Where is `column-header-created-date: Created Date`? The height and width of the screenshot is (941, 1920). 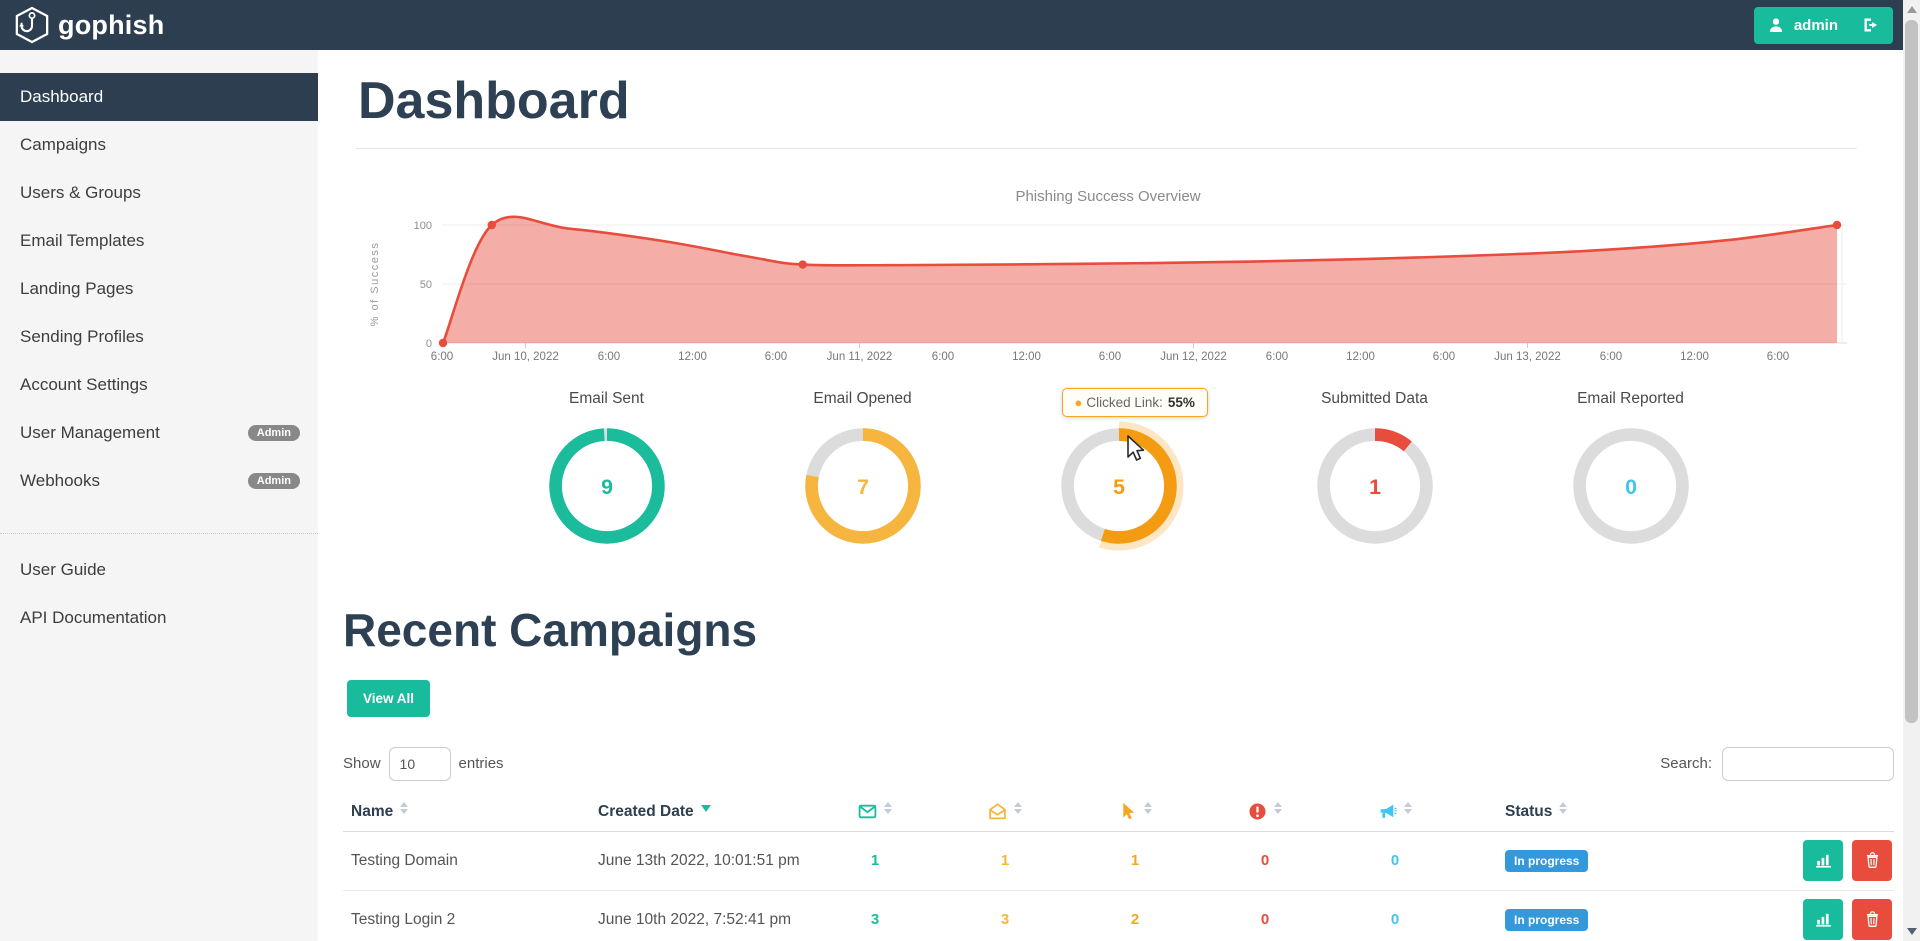 column-header-created-date: Created Date is located at coordinates (704, 812).